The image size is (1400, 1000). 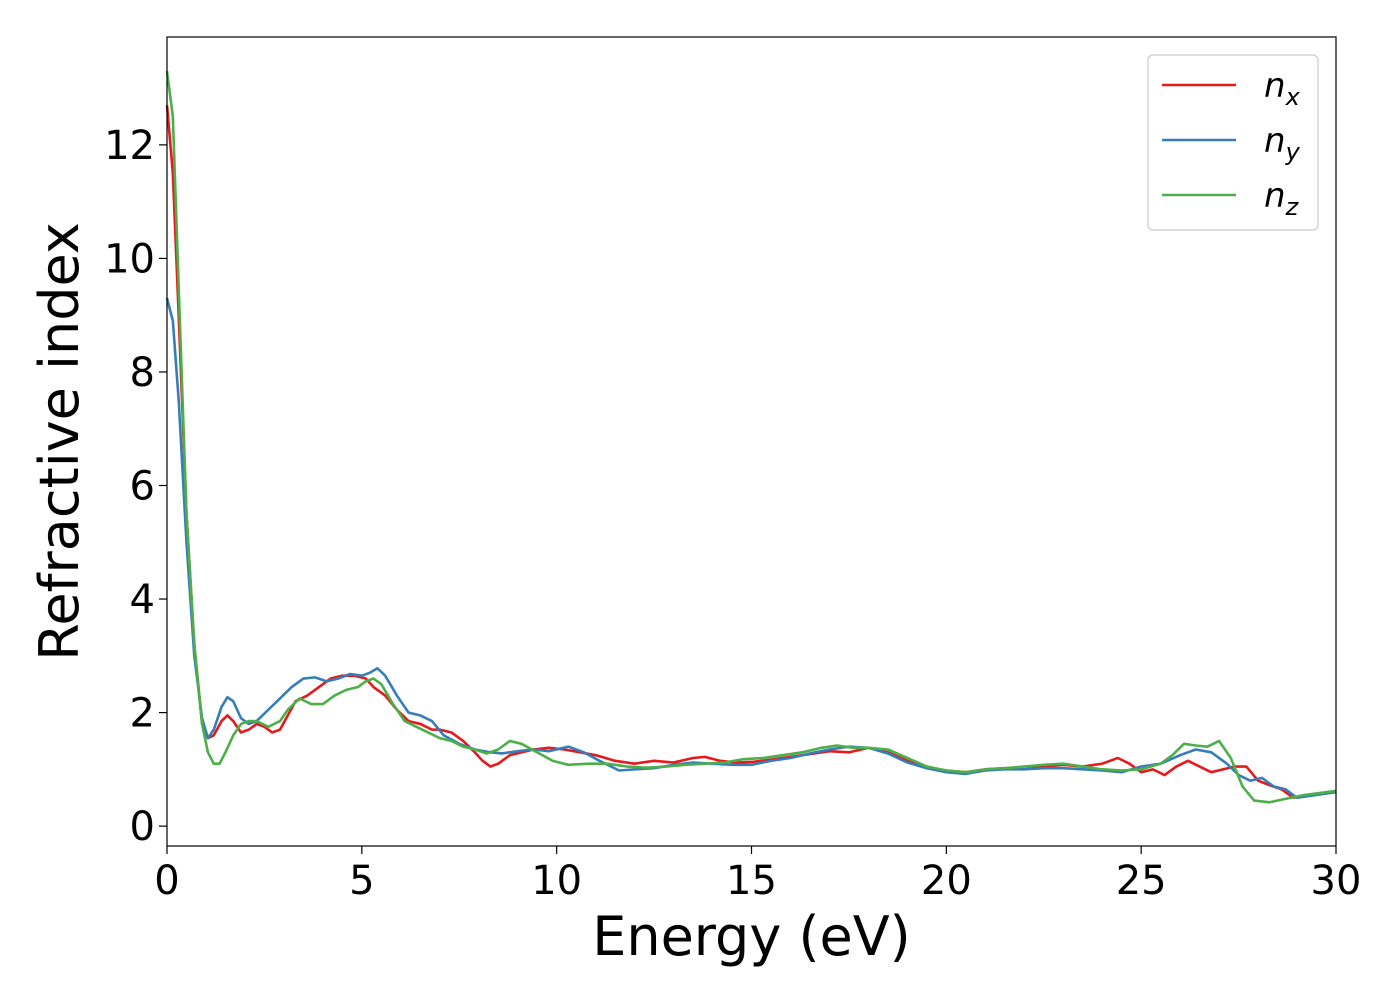 I want to click on x-tick-label: 10, so click(x=556, y=881).